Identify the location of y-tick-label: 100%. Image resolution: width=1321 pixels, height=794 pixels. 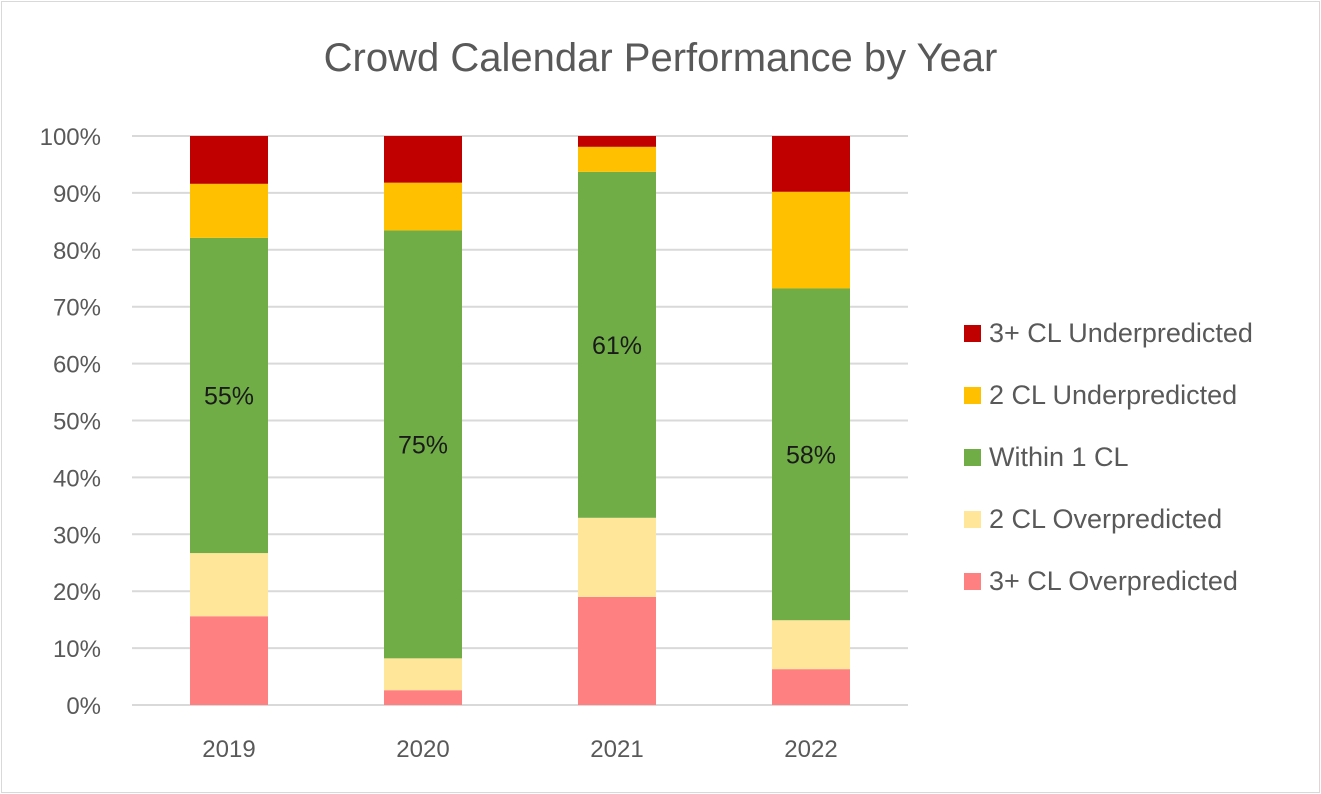
(70, 137).